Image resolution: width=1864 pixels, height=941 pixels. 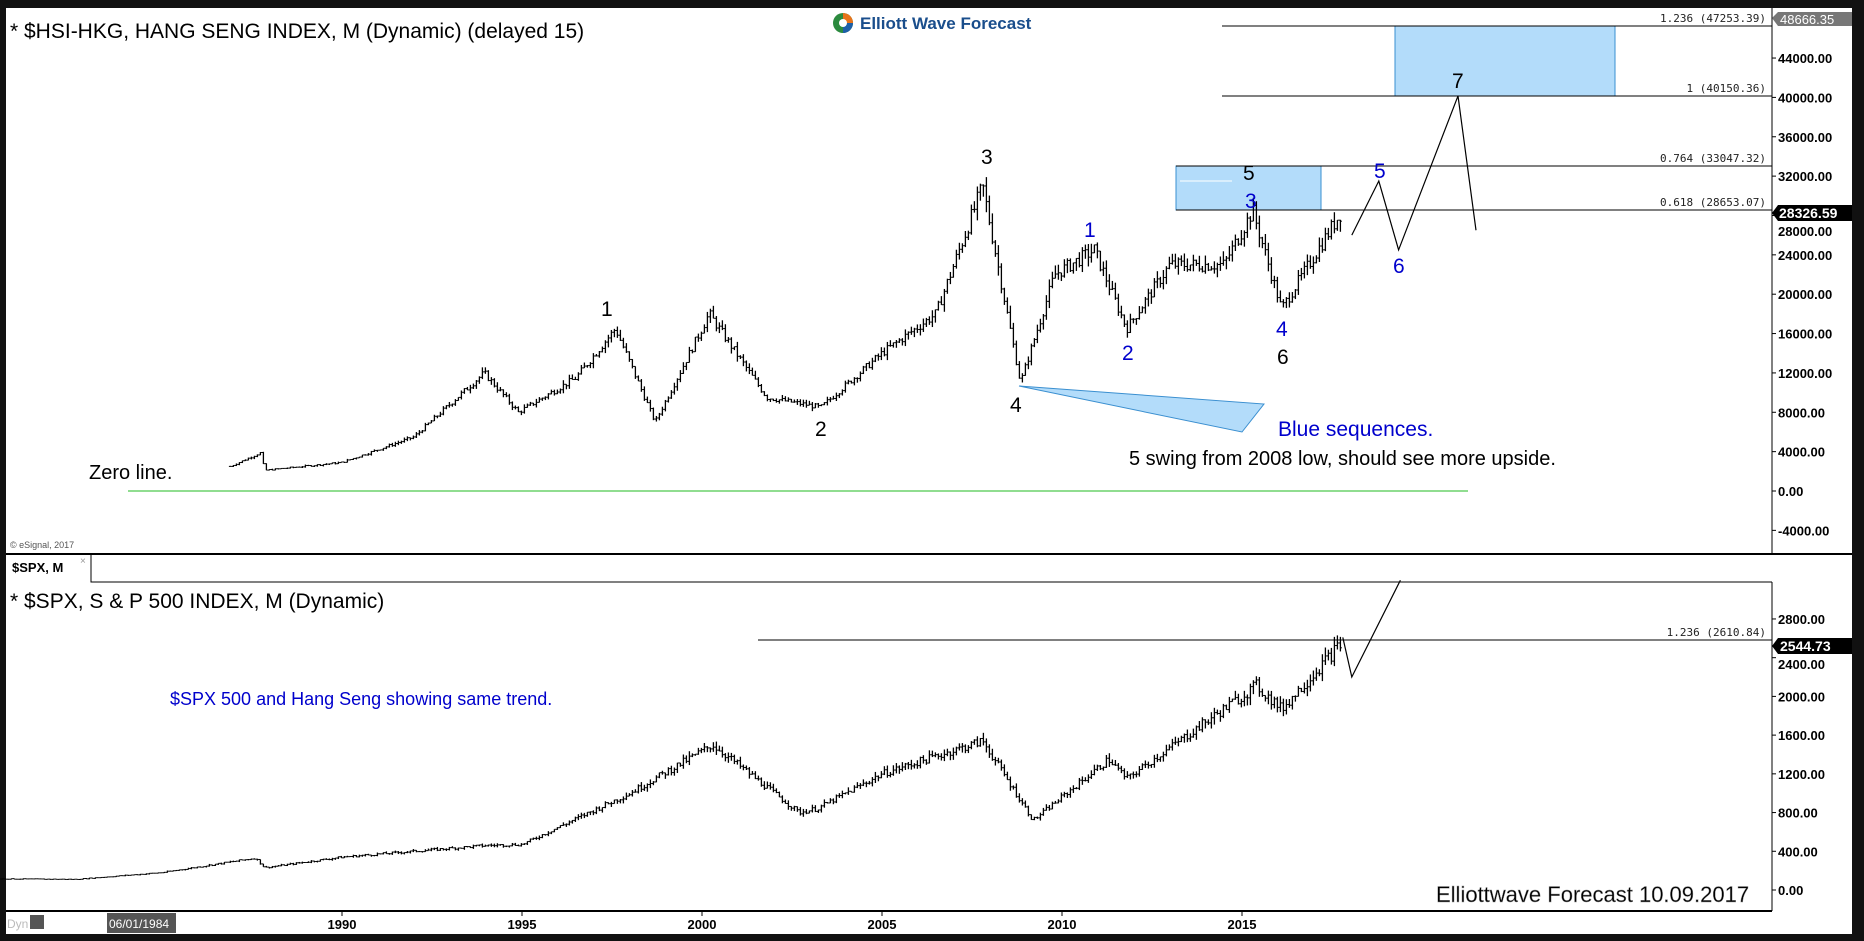 What do you see at coordinates (197, 601) in the screenshot?
I see `bottom-chart-title: * $SPX, S & P 500 INDEX, M (Dynamic)` at bounding box center [197, 601].